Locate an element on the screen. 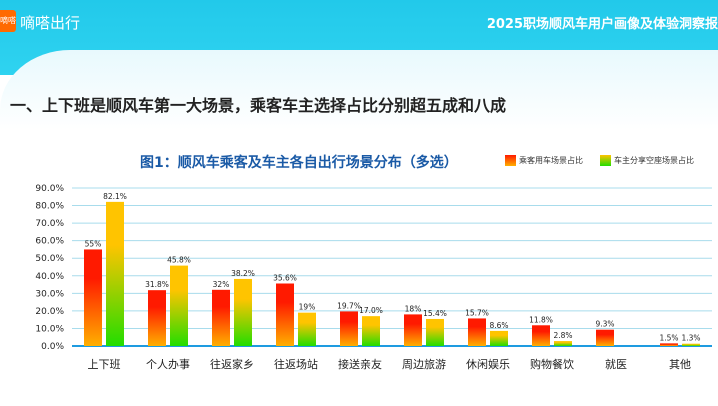 Image resolution: width=718 pixels, height=406 pixels. brand-name: 嘀嗒出行 is located at coordinates (50, 23).